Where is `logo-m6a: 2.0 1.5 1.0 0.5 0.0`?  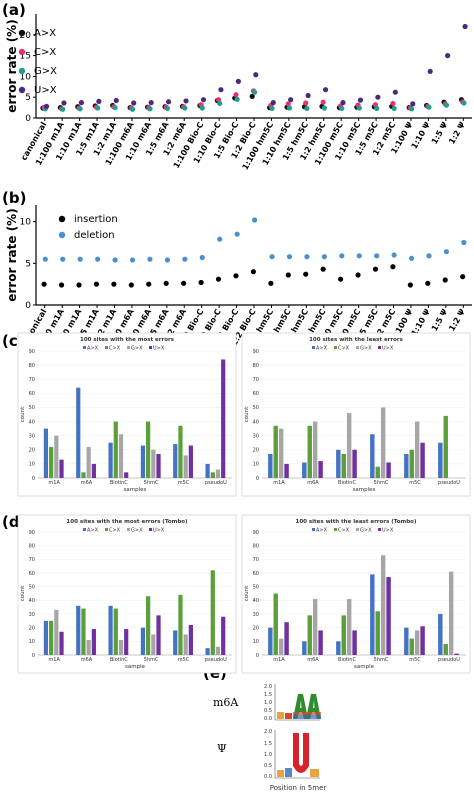 logo-m6a: 2.0 1.5 1.0 0.5 0.0 is located at coordinates (292, 703).